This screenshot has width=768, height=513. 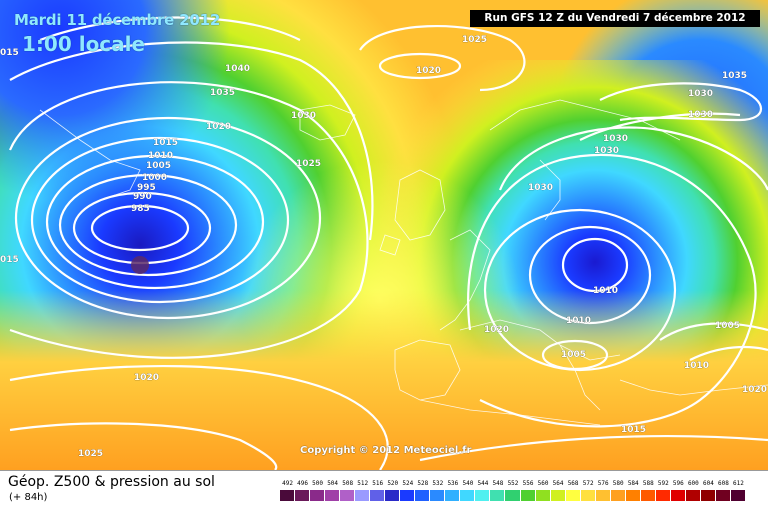 What do you see at coordinates (237, 69) in the screenshot?
I see `isobar-label: 1040` at bounding box center [237, 69].